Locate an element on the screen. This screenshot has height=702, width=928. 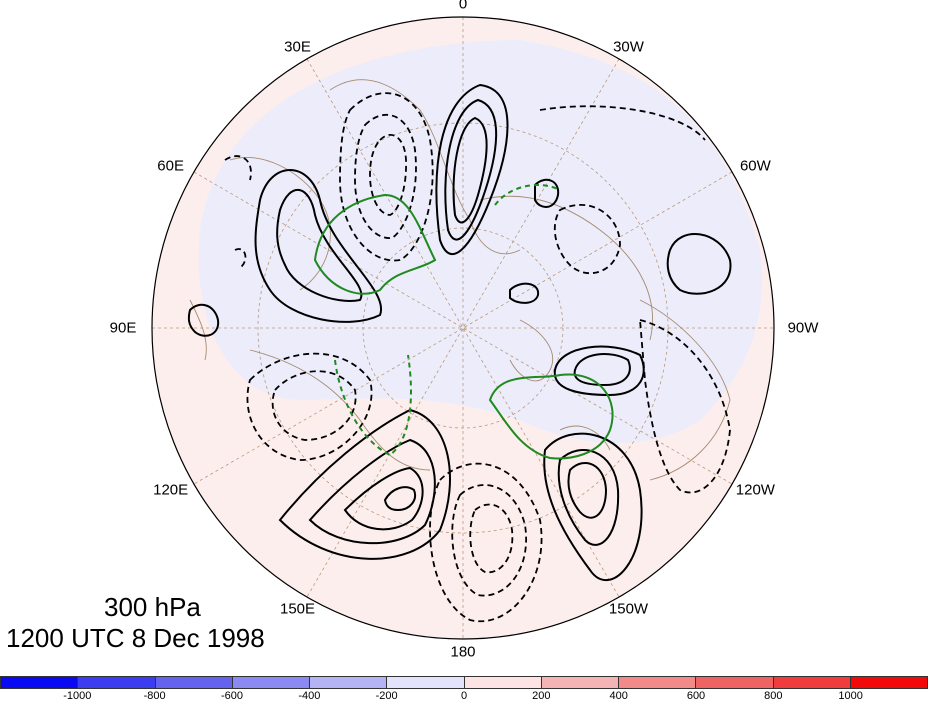
colorbar-tick-label: -1000 is located at coordinates (77, 696).